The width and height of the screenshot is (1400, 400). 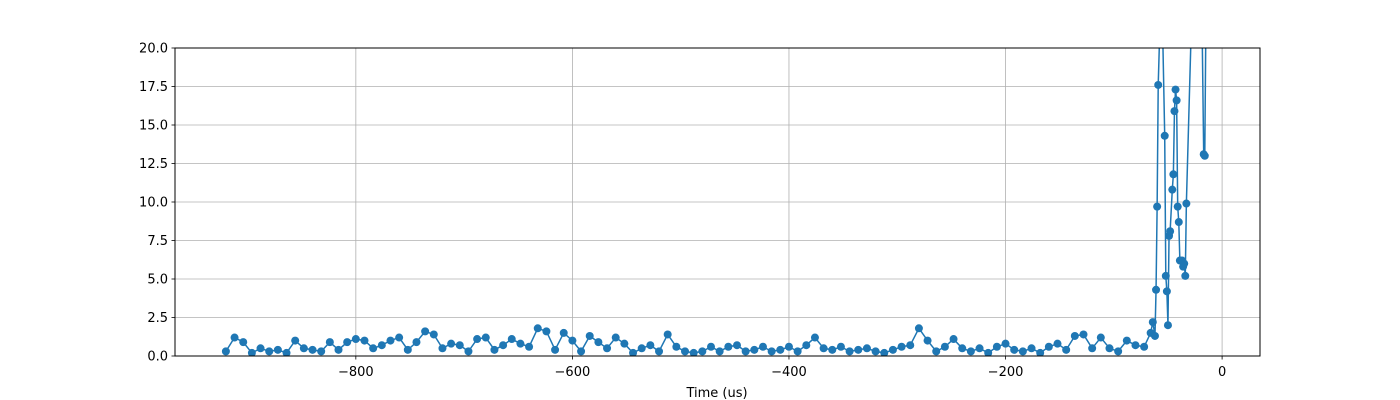 What do you see at coordinates (153, 164) in the screenshot?
I see `y-tick-label: 12.5` at bounding box center [153, 164].